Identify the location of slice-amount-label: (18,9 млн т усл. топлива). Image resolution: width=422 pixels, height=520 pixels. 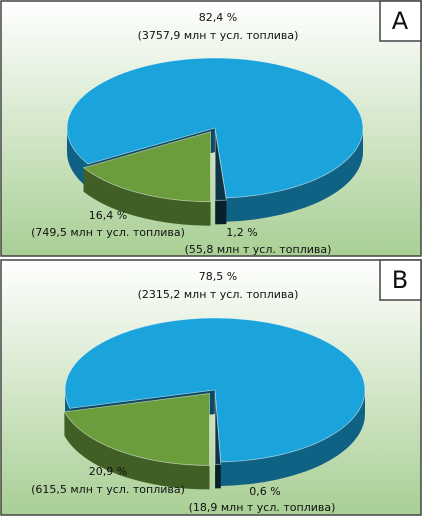
(262, 507).